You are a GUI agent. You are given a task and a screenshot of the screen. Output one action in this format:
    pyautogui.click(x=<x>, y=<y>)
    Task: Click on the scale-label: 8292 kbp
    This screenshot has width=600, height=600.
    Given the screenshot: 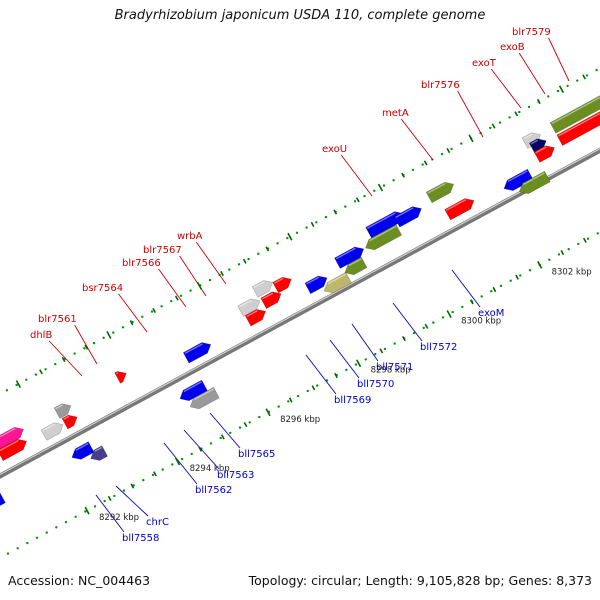 What is the action you would take?
    pyautogui.click(x=119, y=518)
    